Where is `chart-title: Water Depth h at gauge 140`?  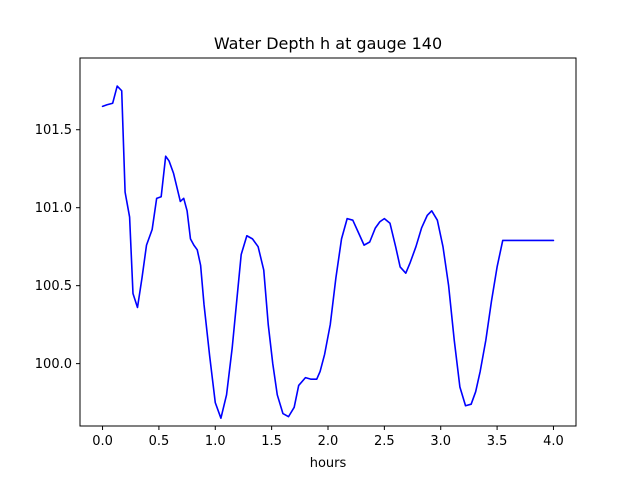
chart-title: Water Depth h at gauge 140 is located at coordinates (328, 43).